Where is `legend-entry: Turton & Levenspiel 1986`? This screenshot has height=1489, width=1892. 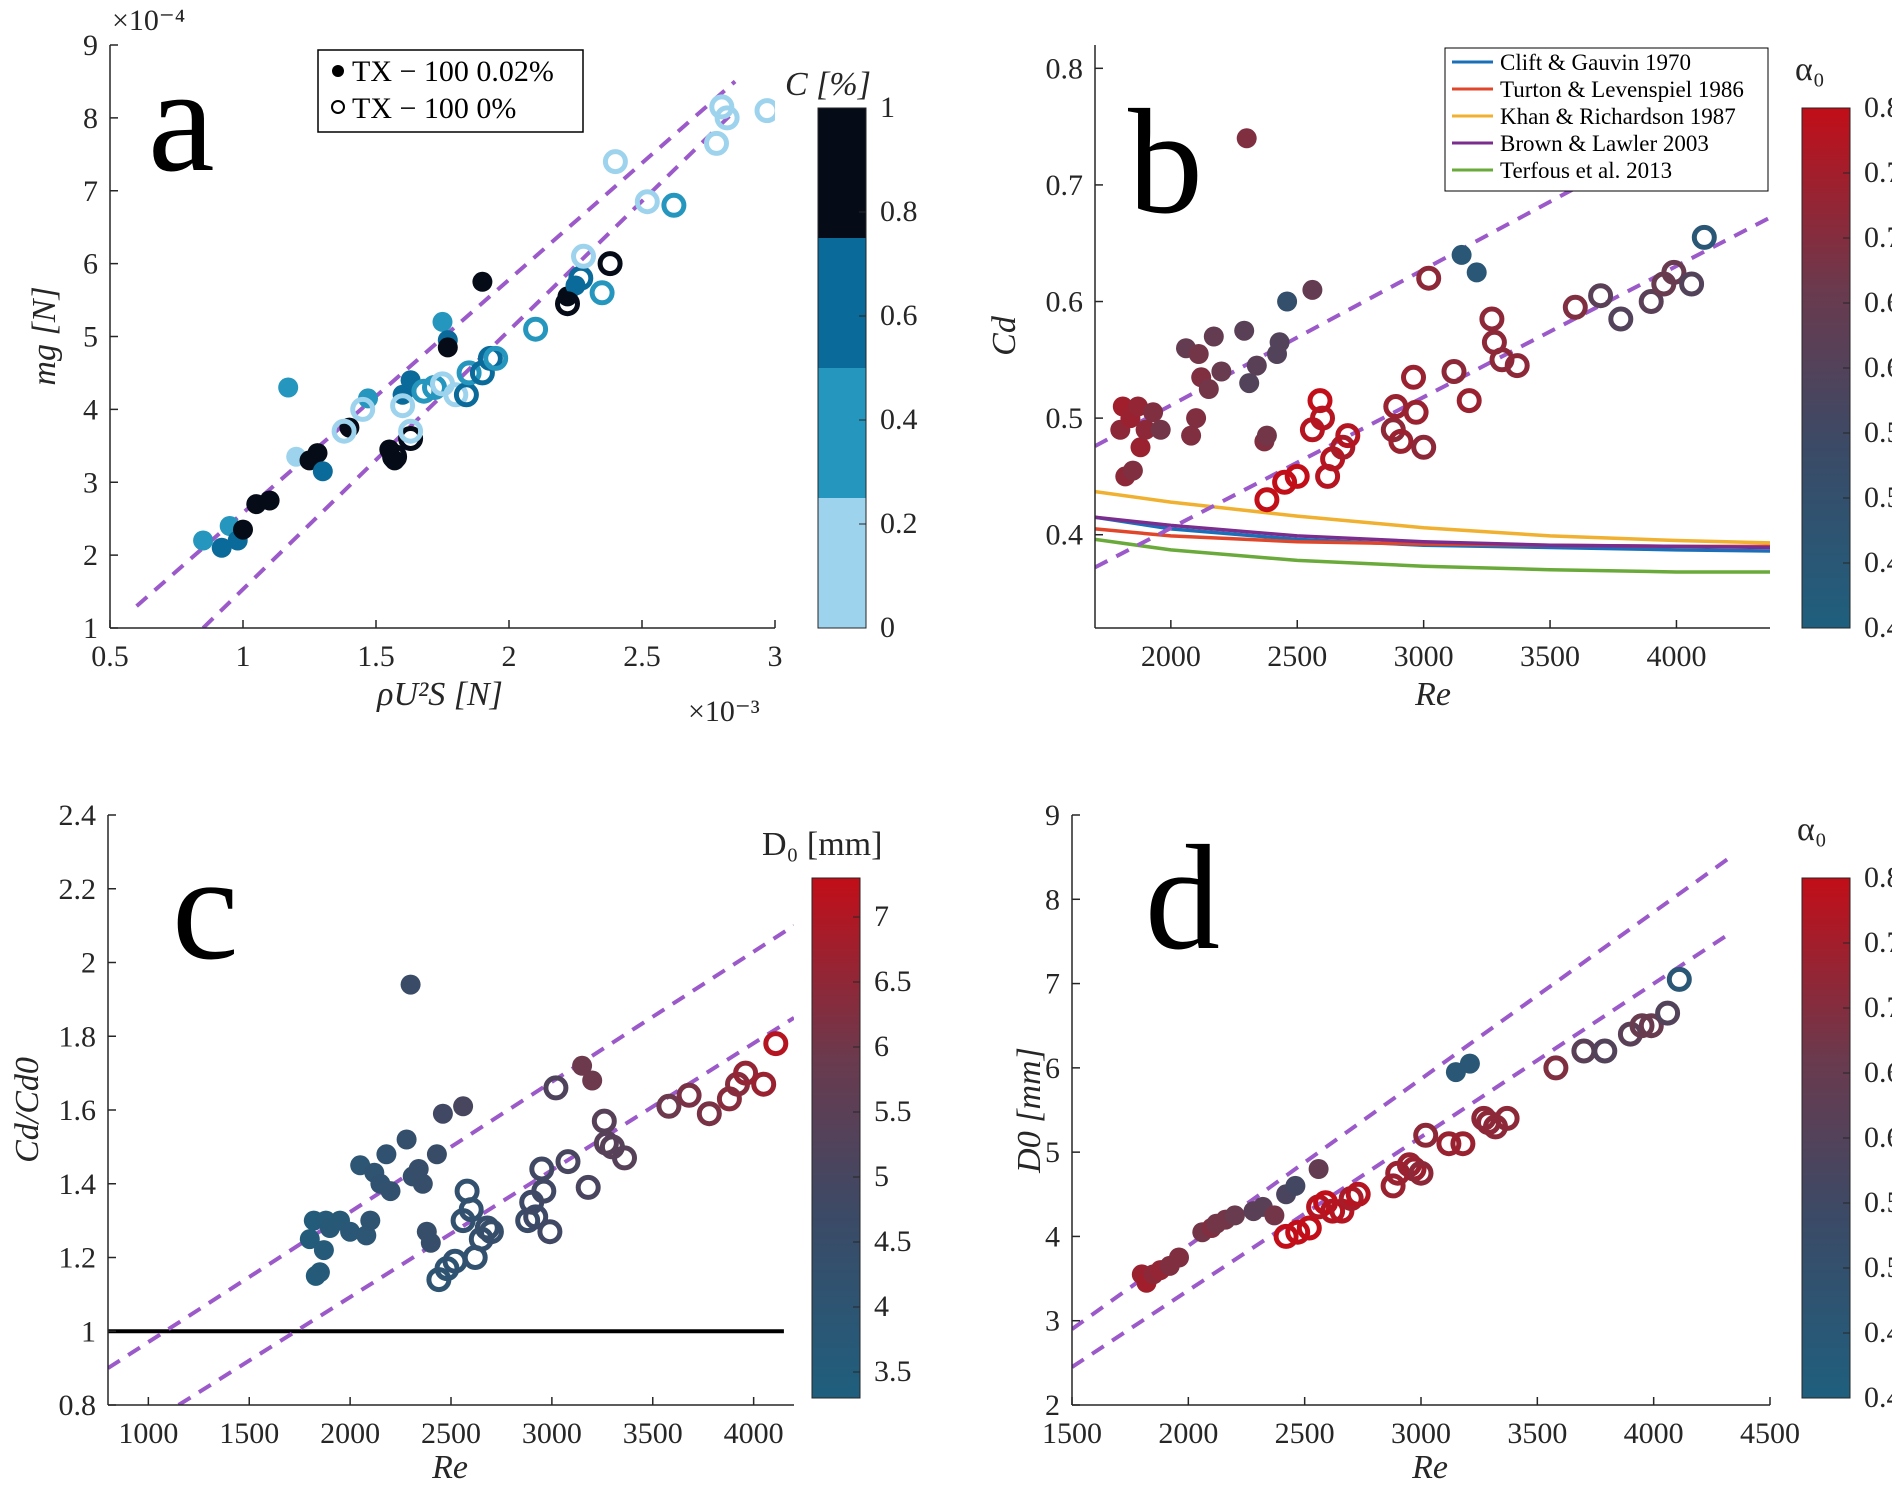 legend-entry: Turton & Levenspiel 1986 is located at coordinates (1622, 89).